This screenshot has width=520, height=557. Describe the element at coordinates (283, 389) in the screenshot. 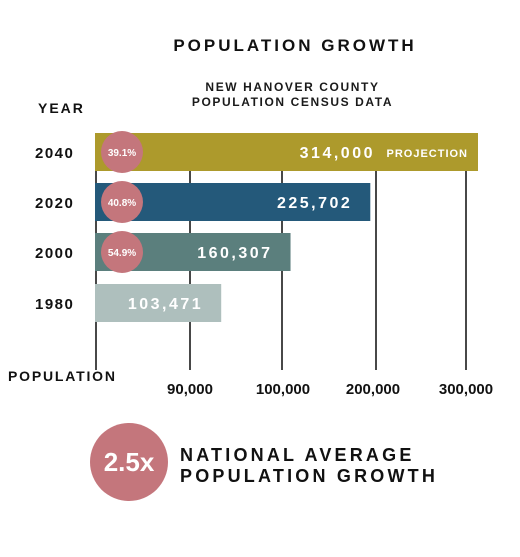

I see `x-tick-label: 100,000` at that location.